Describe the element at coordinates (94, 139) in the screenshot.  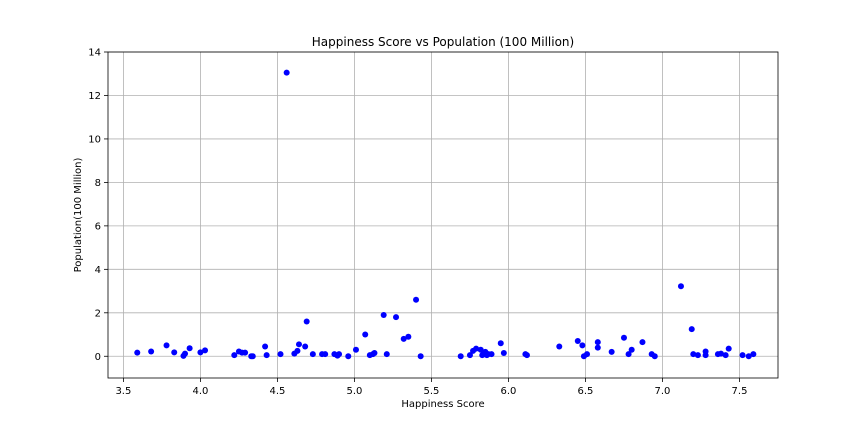
I see `y-tick-label: 10` at that location.